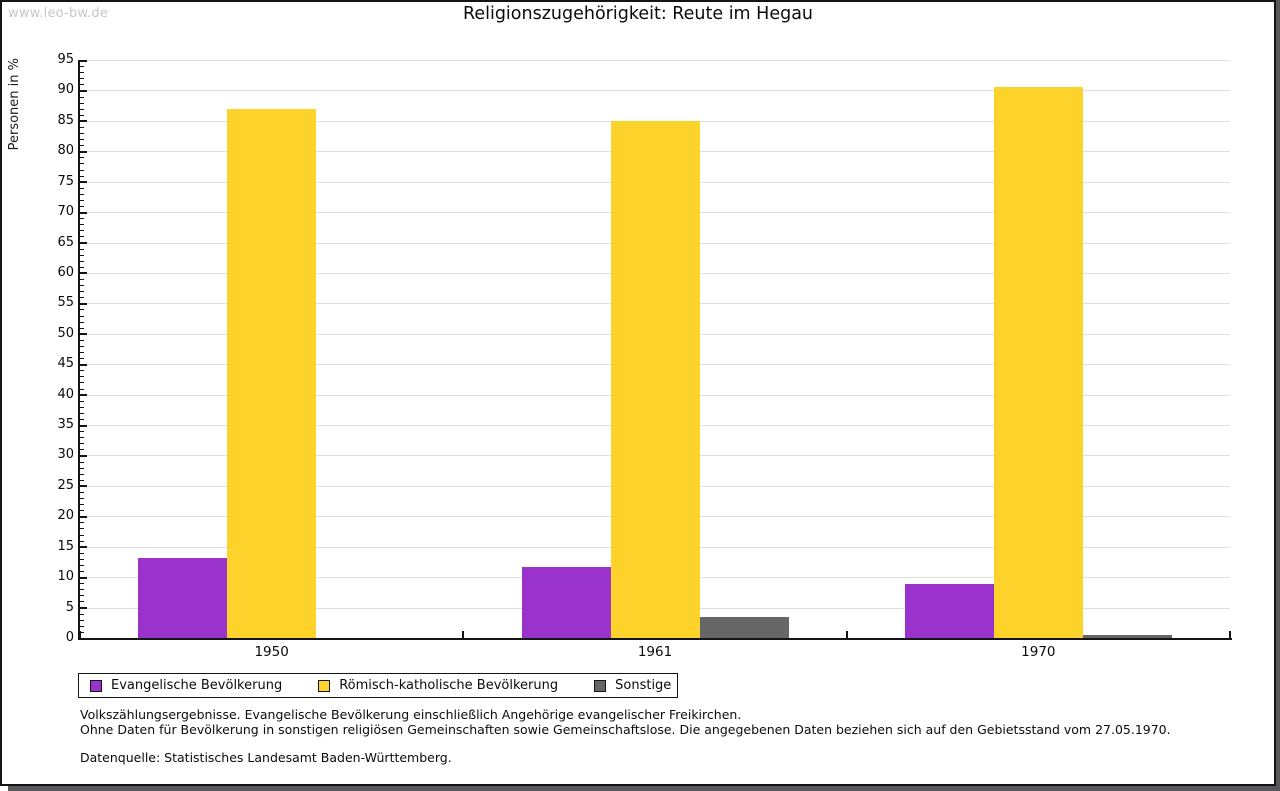 Image resolution: width=1280 pixels, height=791 pixels. Describe the element at coordinates (69, 607) in the screenshot. I see `y-tick-label-5: 5` at that location.